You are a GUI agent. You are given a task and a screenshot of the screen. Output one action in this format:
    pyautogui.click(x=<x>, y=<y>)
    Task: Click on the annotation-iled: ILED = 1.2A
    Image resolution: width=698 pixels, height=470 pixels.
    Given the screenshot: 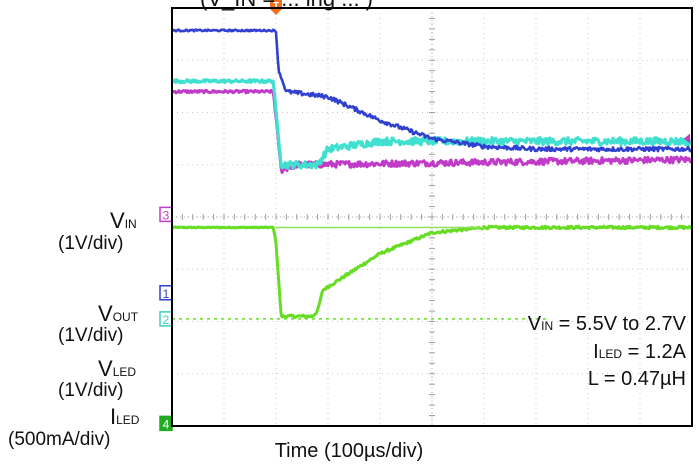 What is the action you would take?
    pyautogui.click(x=639, y=352)
    